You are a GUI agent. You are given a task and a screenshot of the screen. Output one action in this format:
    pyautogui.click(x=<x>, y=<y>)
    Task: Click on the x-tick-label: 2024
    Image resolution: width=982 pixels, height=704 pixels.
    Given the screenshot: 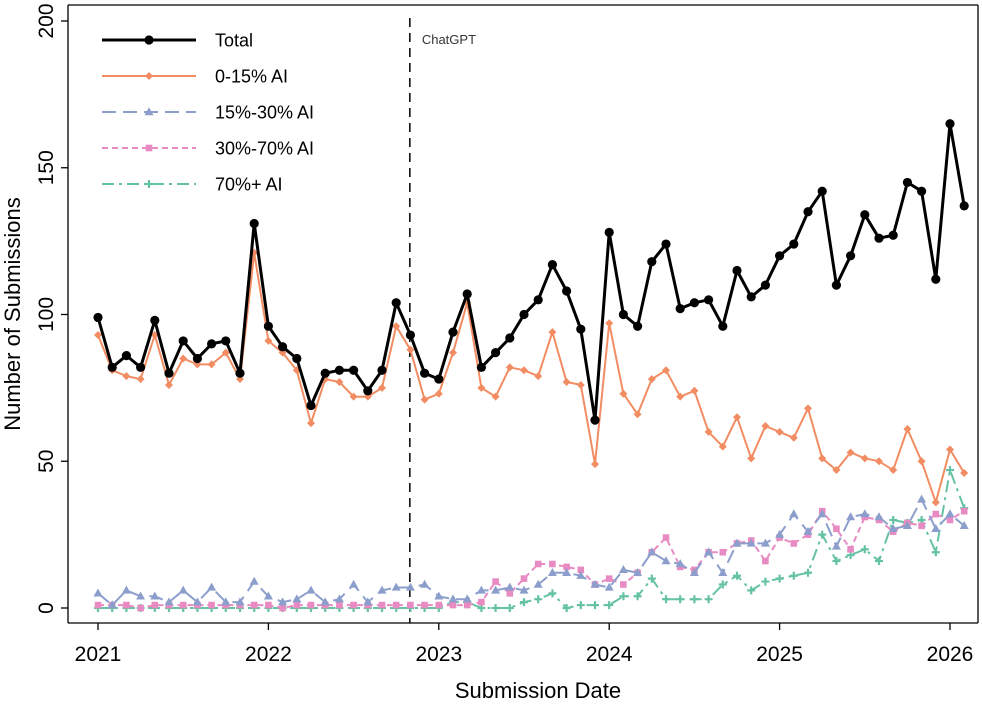 What is the action you would take?
    pyautogui.click(x=609, y=654)
    